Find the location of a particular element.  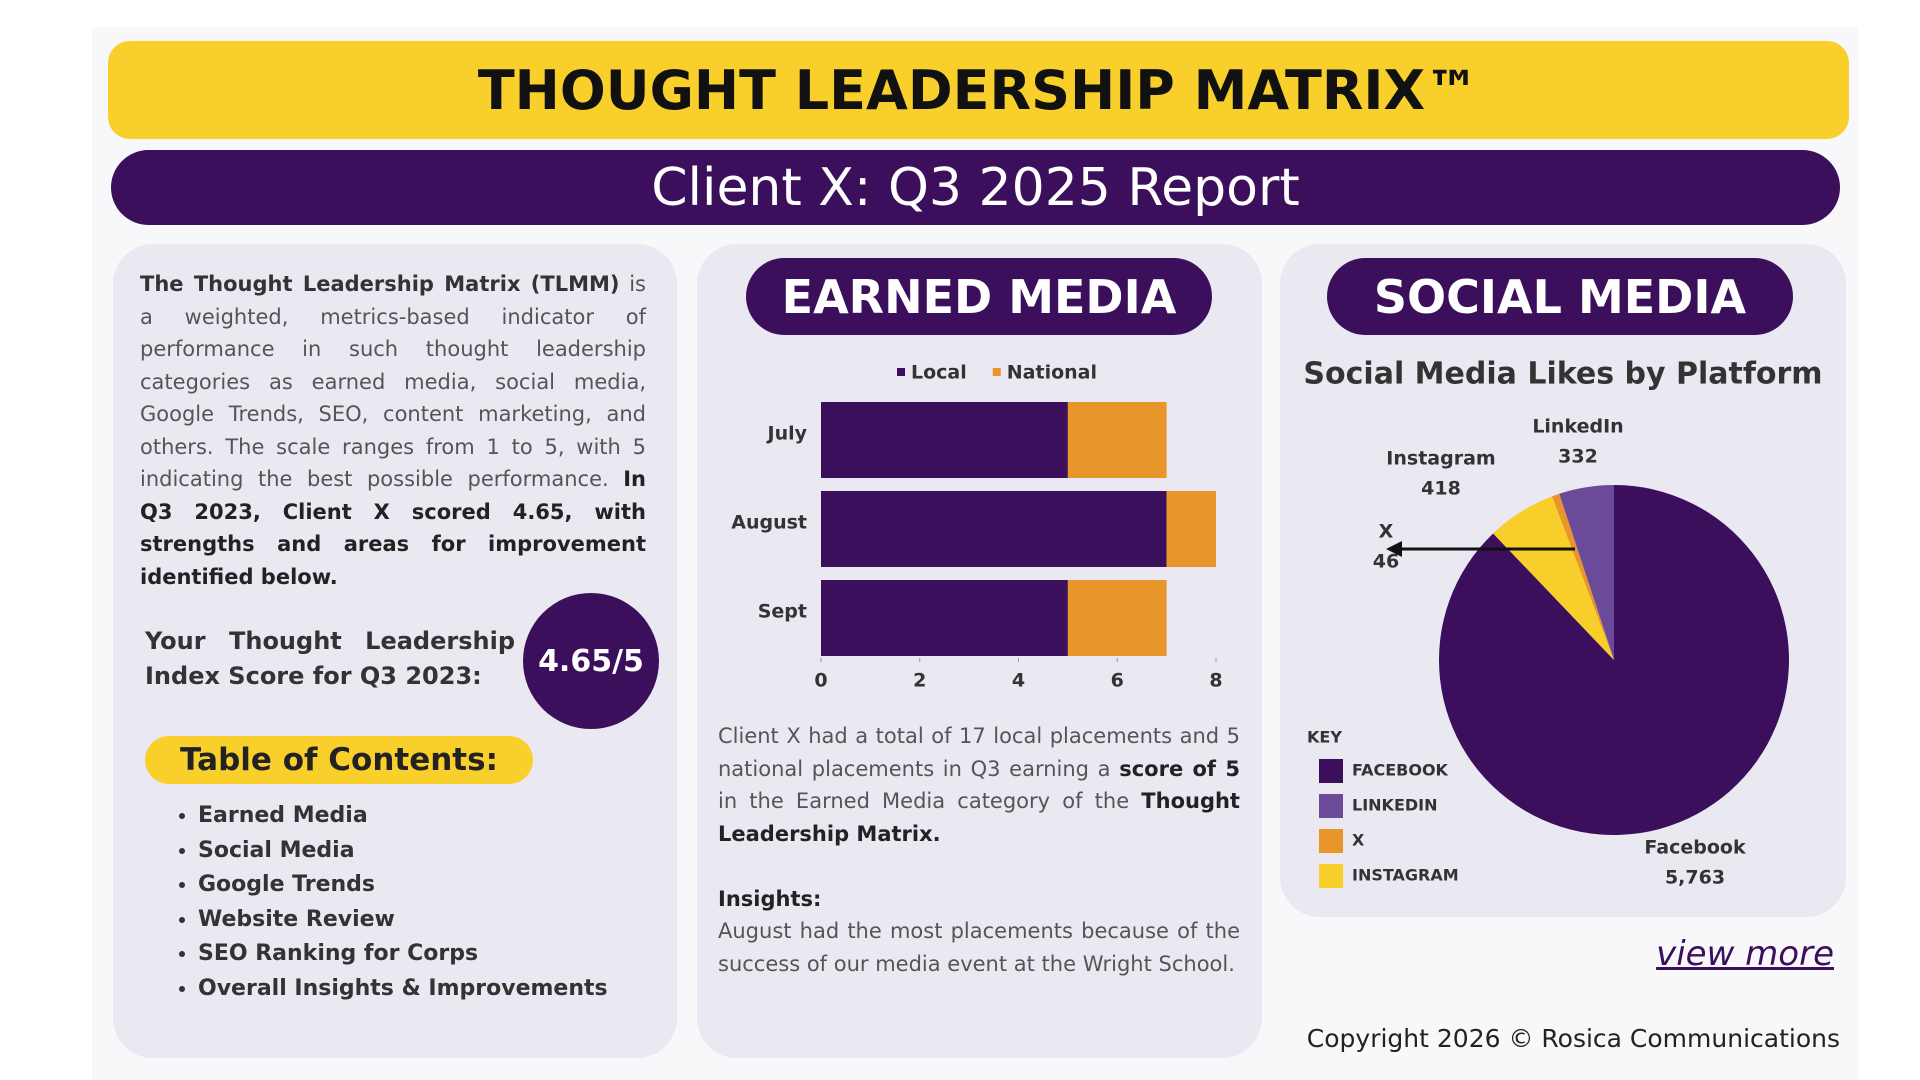

earned-heading-pill: EARNED MEDIA is located at coordinates (979, 296).